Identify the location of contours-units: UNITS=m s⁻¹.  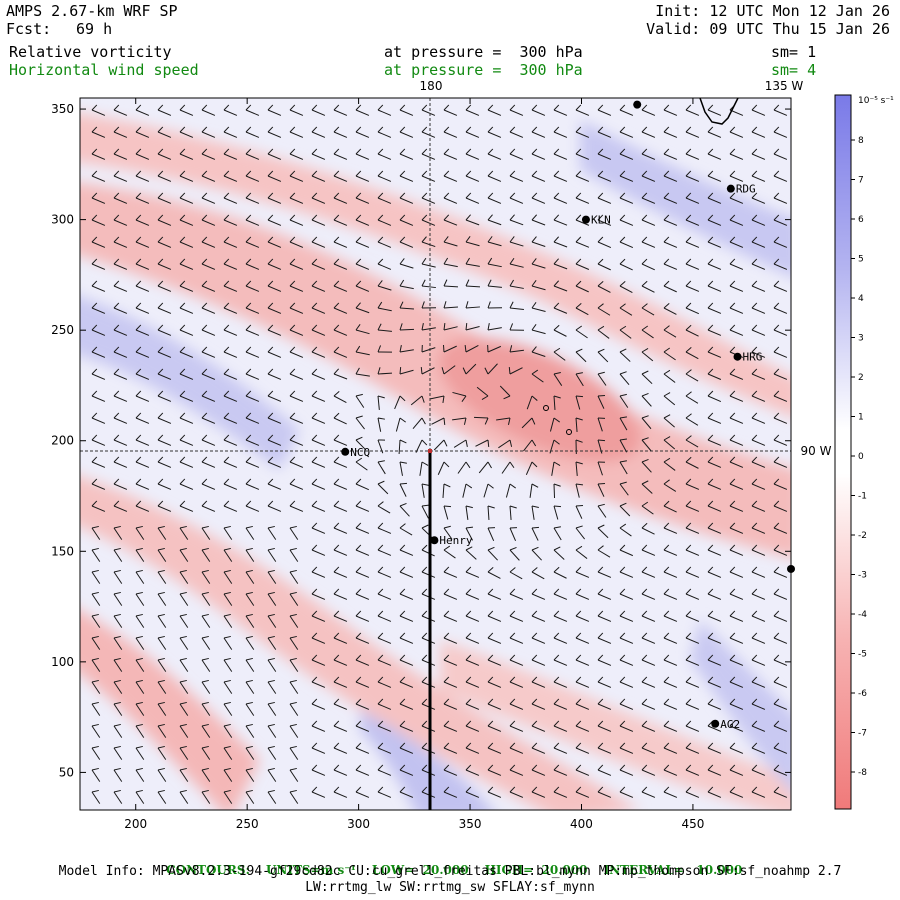
(310, 870).